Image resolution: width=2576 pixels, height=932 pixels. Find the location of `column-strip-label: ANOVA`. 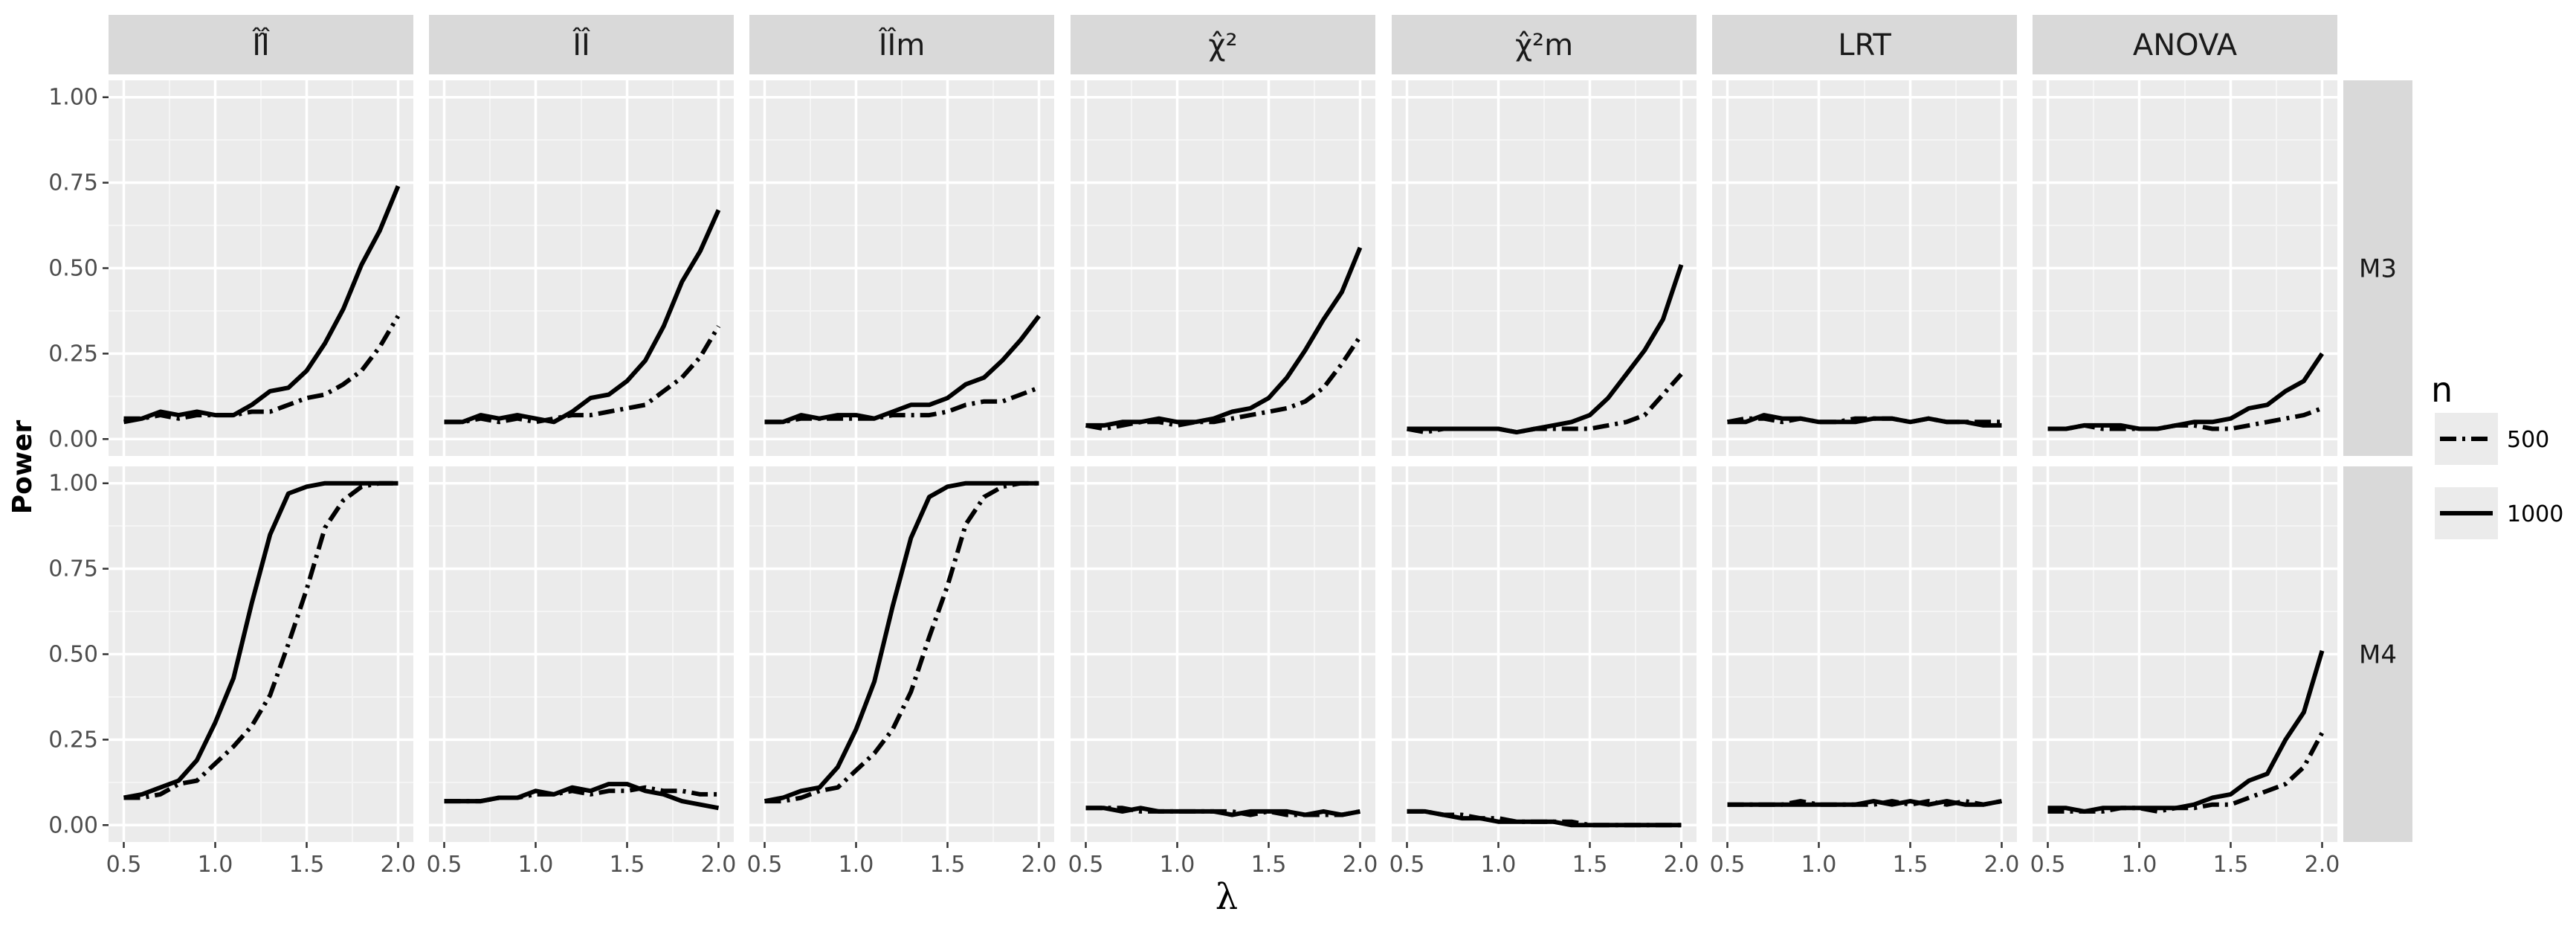

column-strip-label: ANOVA is located at coordinates (2185, 45).